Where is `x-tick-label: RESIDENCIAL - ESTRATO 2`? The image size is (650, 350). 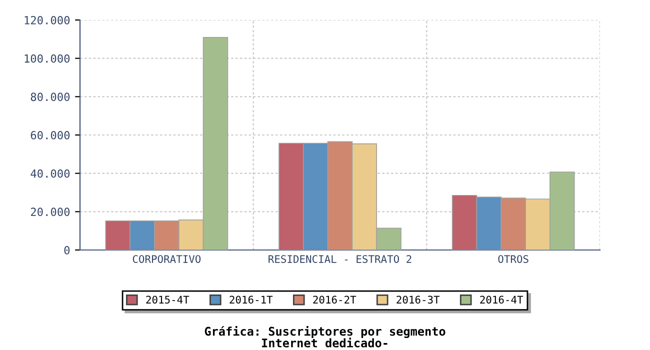 x-tick-label: RESIDENCIAL - ESTRATO 2 is located at coordinates (340, 259).